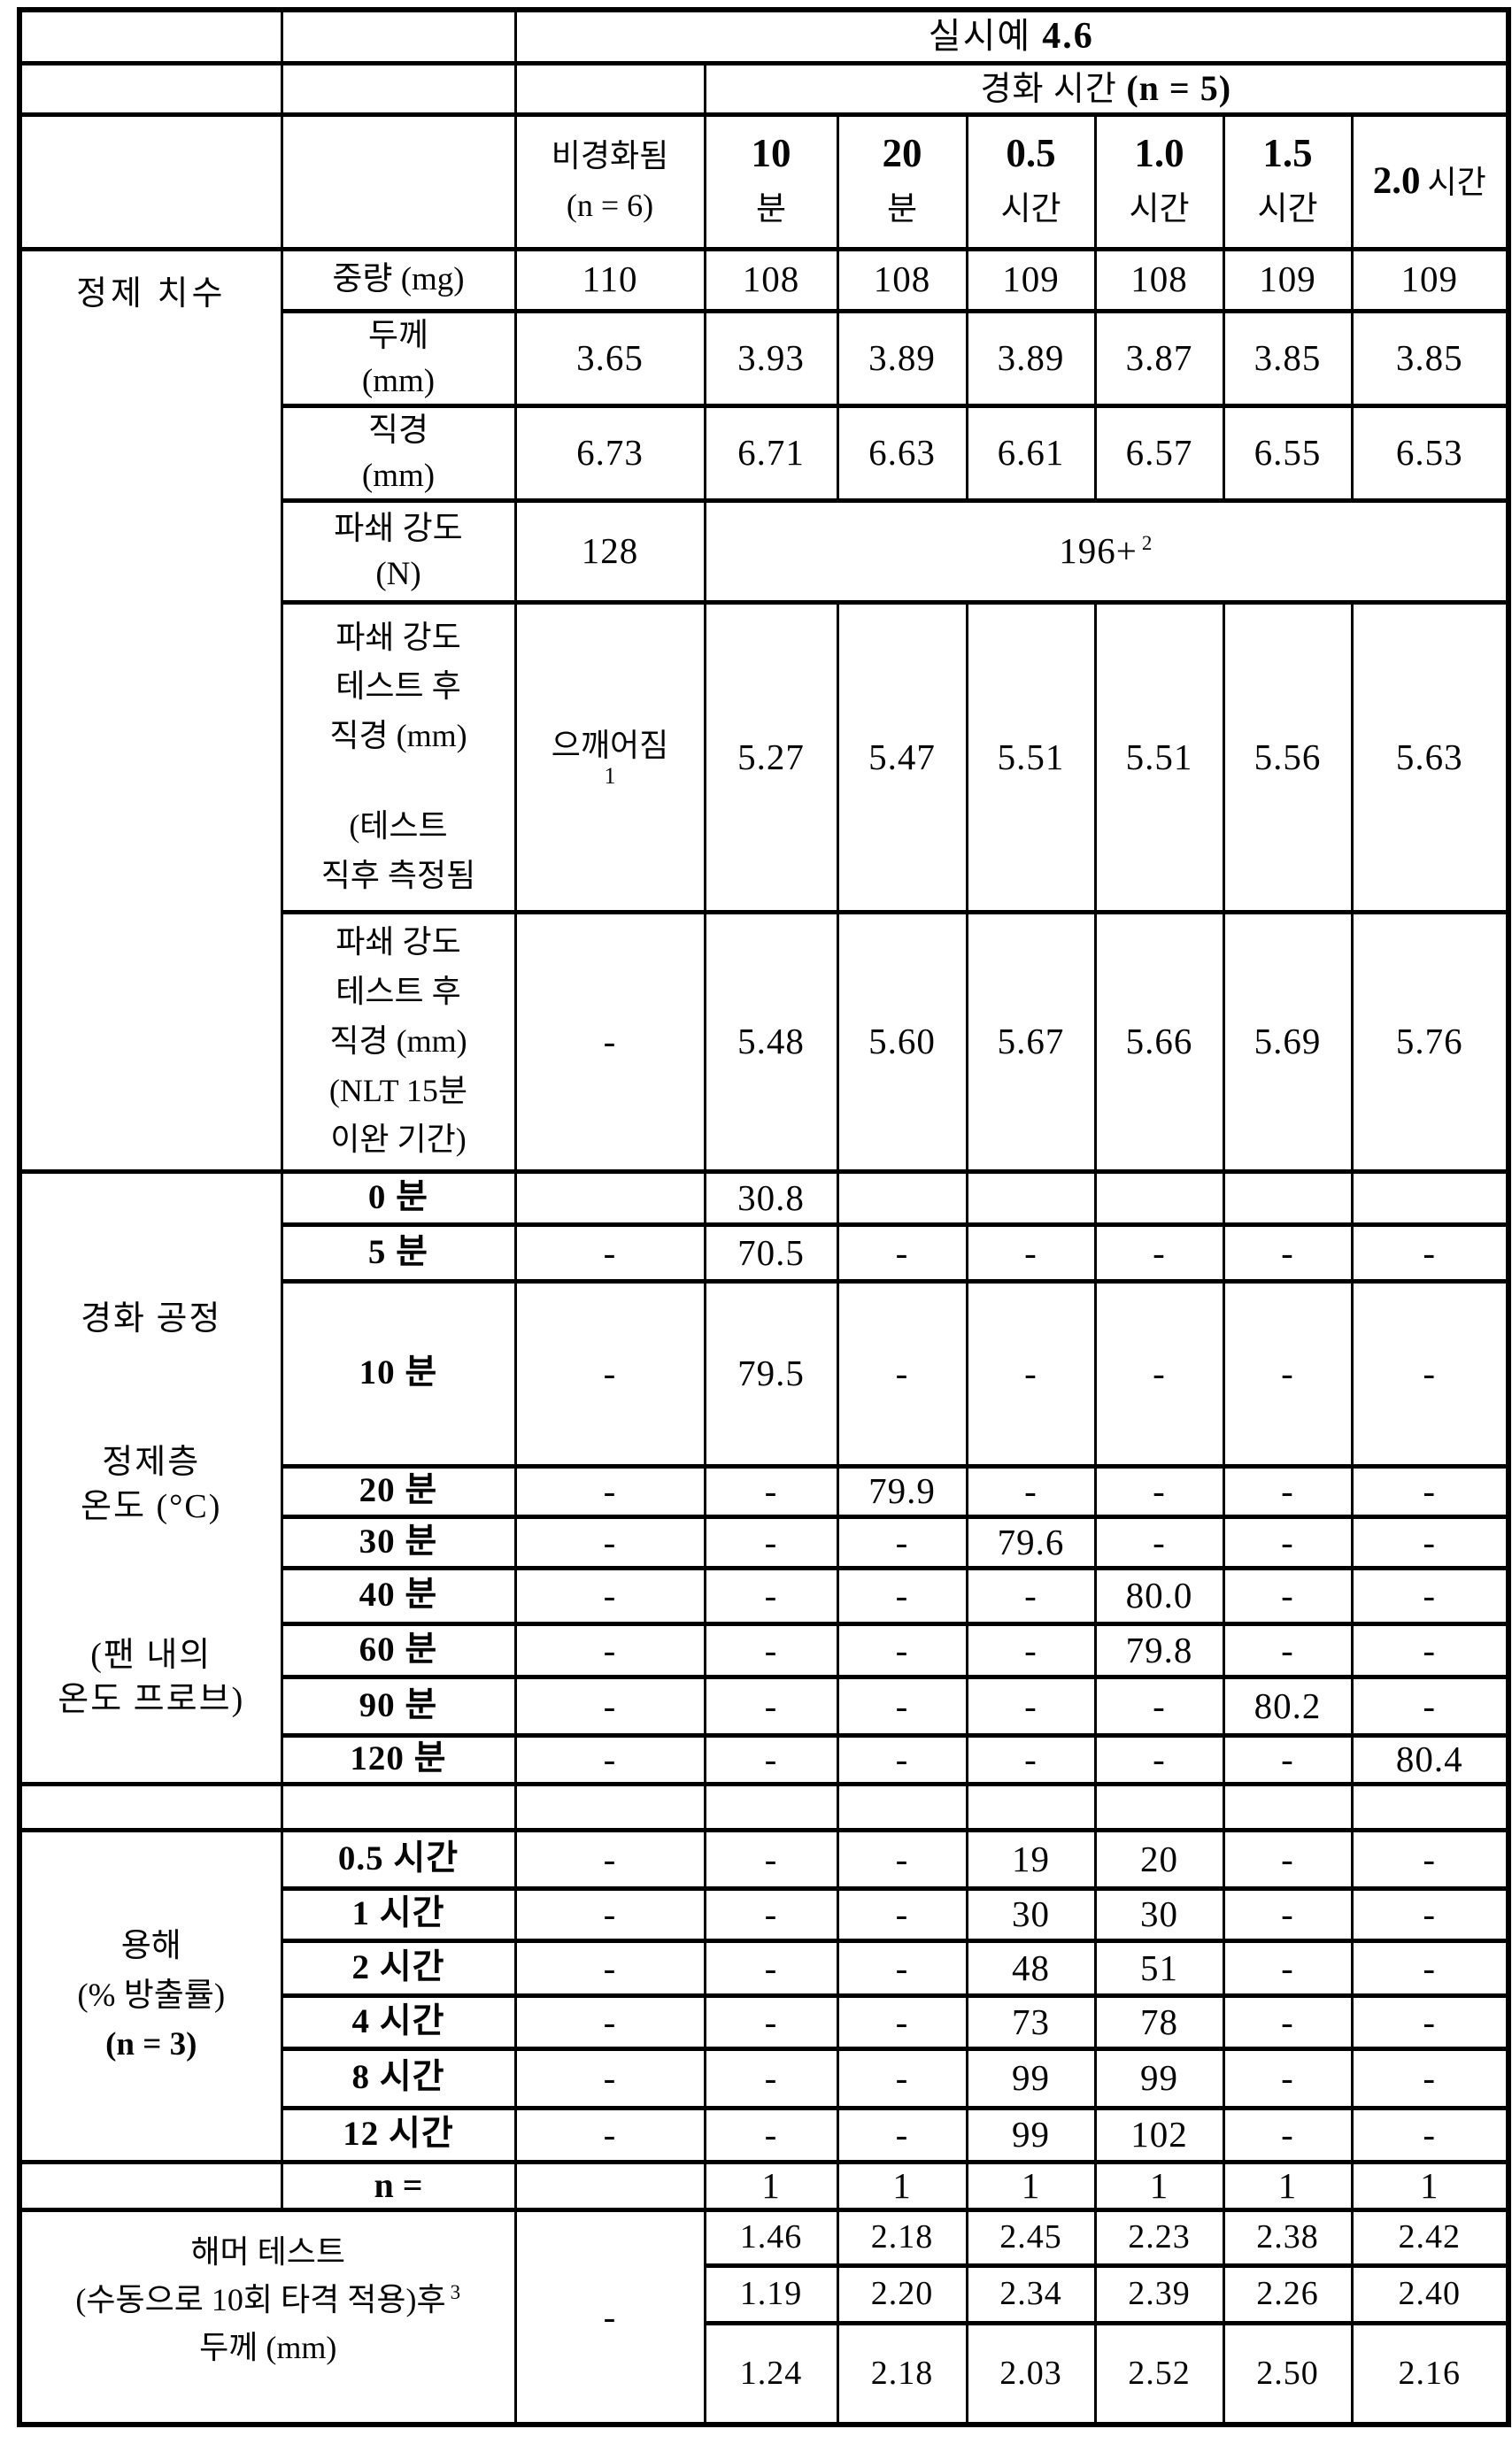  What do you see at coordinates (398, 2185) in the screenshot?
I see `row-label-n: n =` at bounding box center [398, 2185].